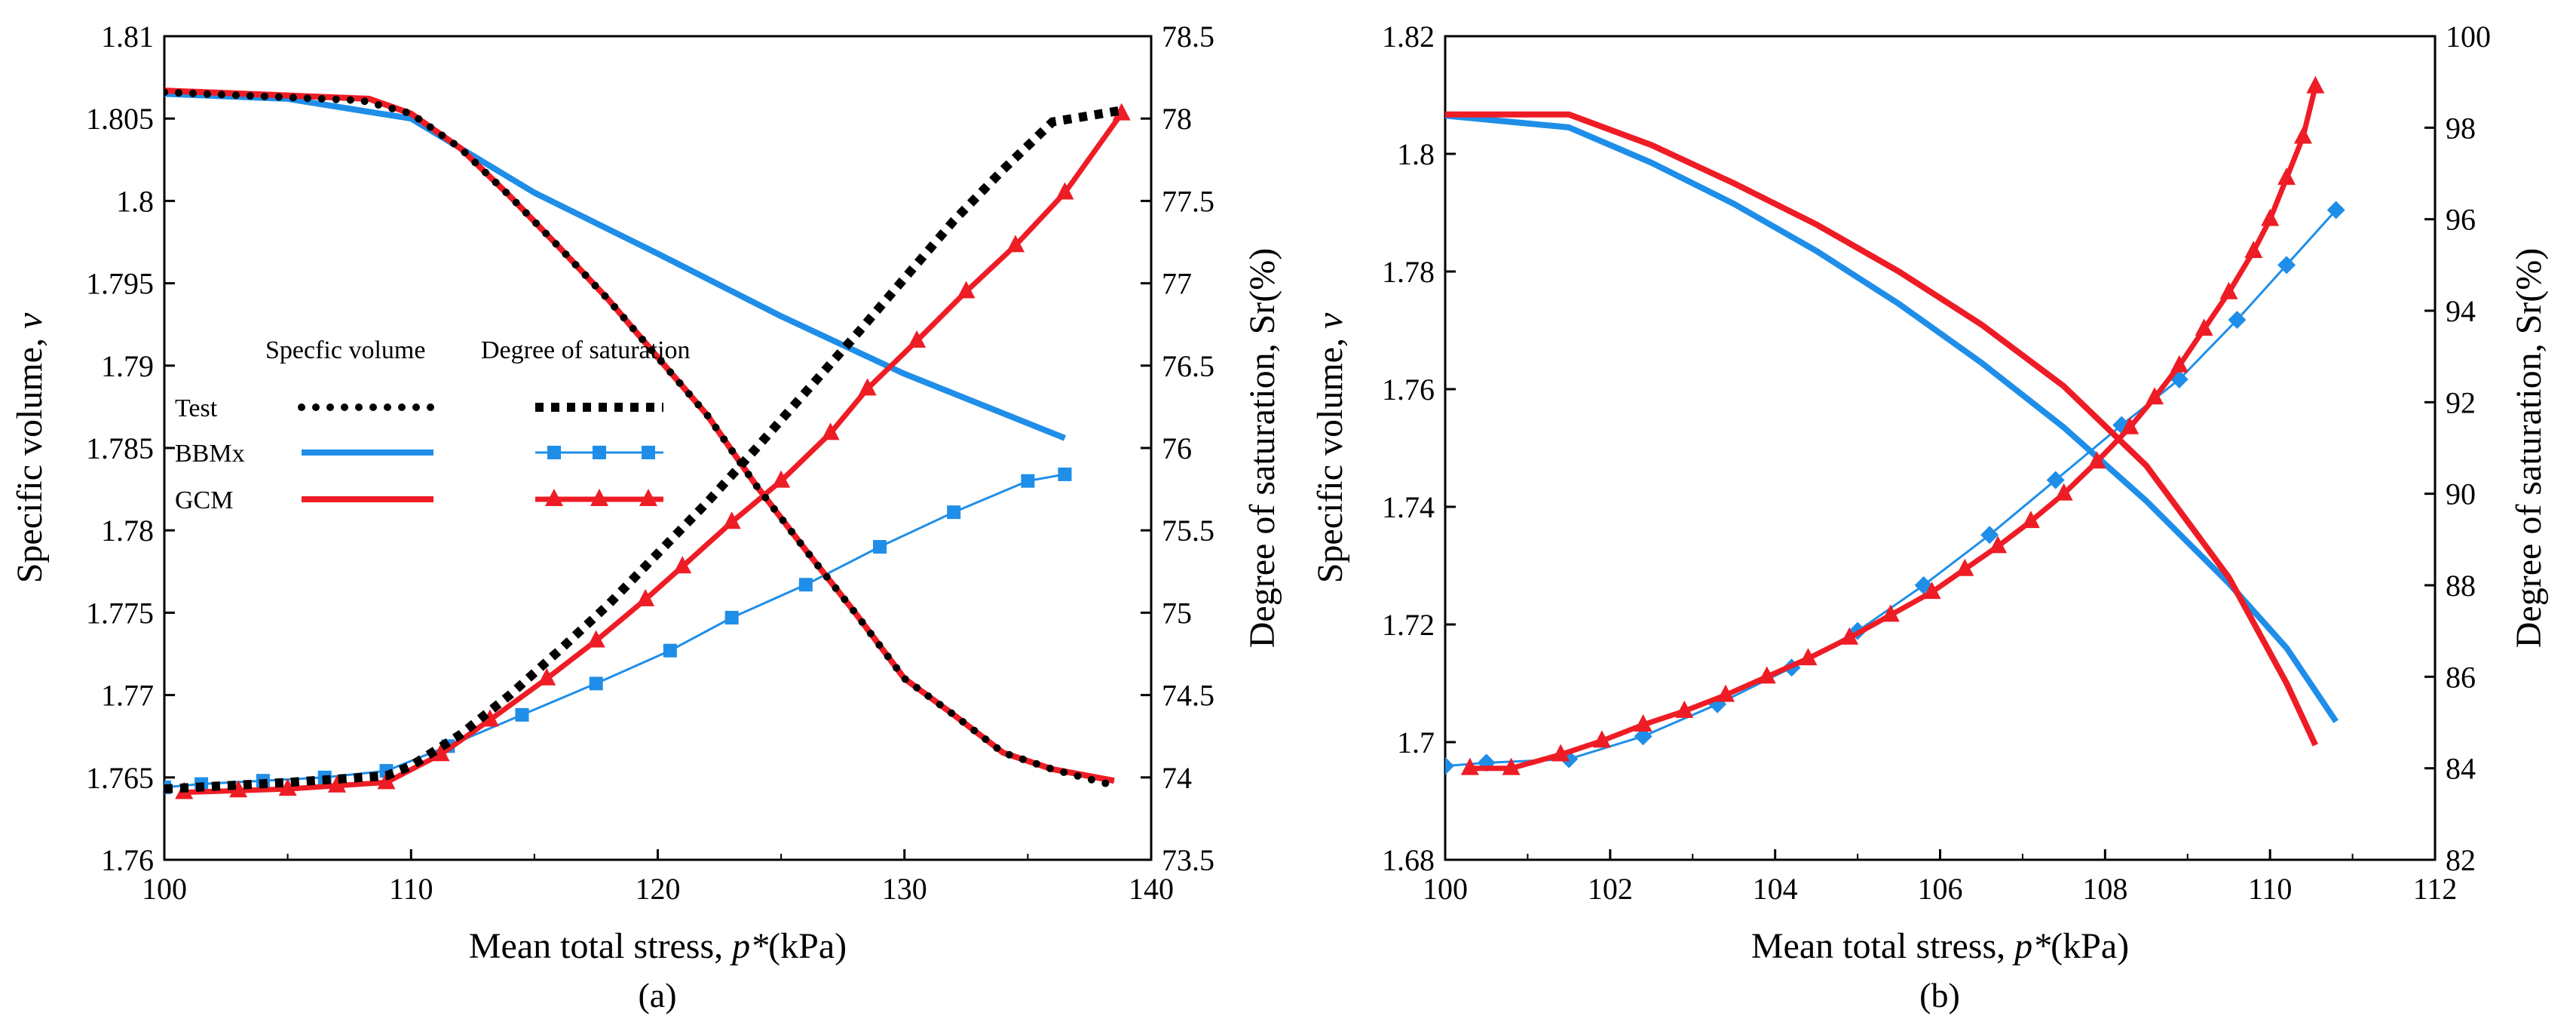  What do you see at coordinates (2461, 494) in the screenshot?
I see `y2-tick-label: 90` at bounding box center [2461, 494].